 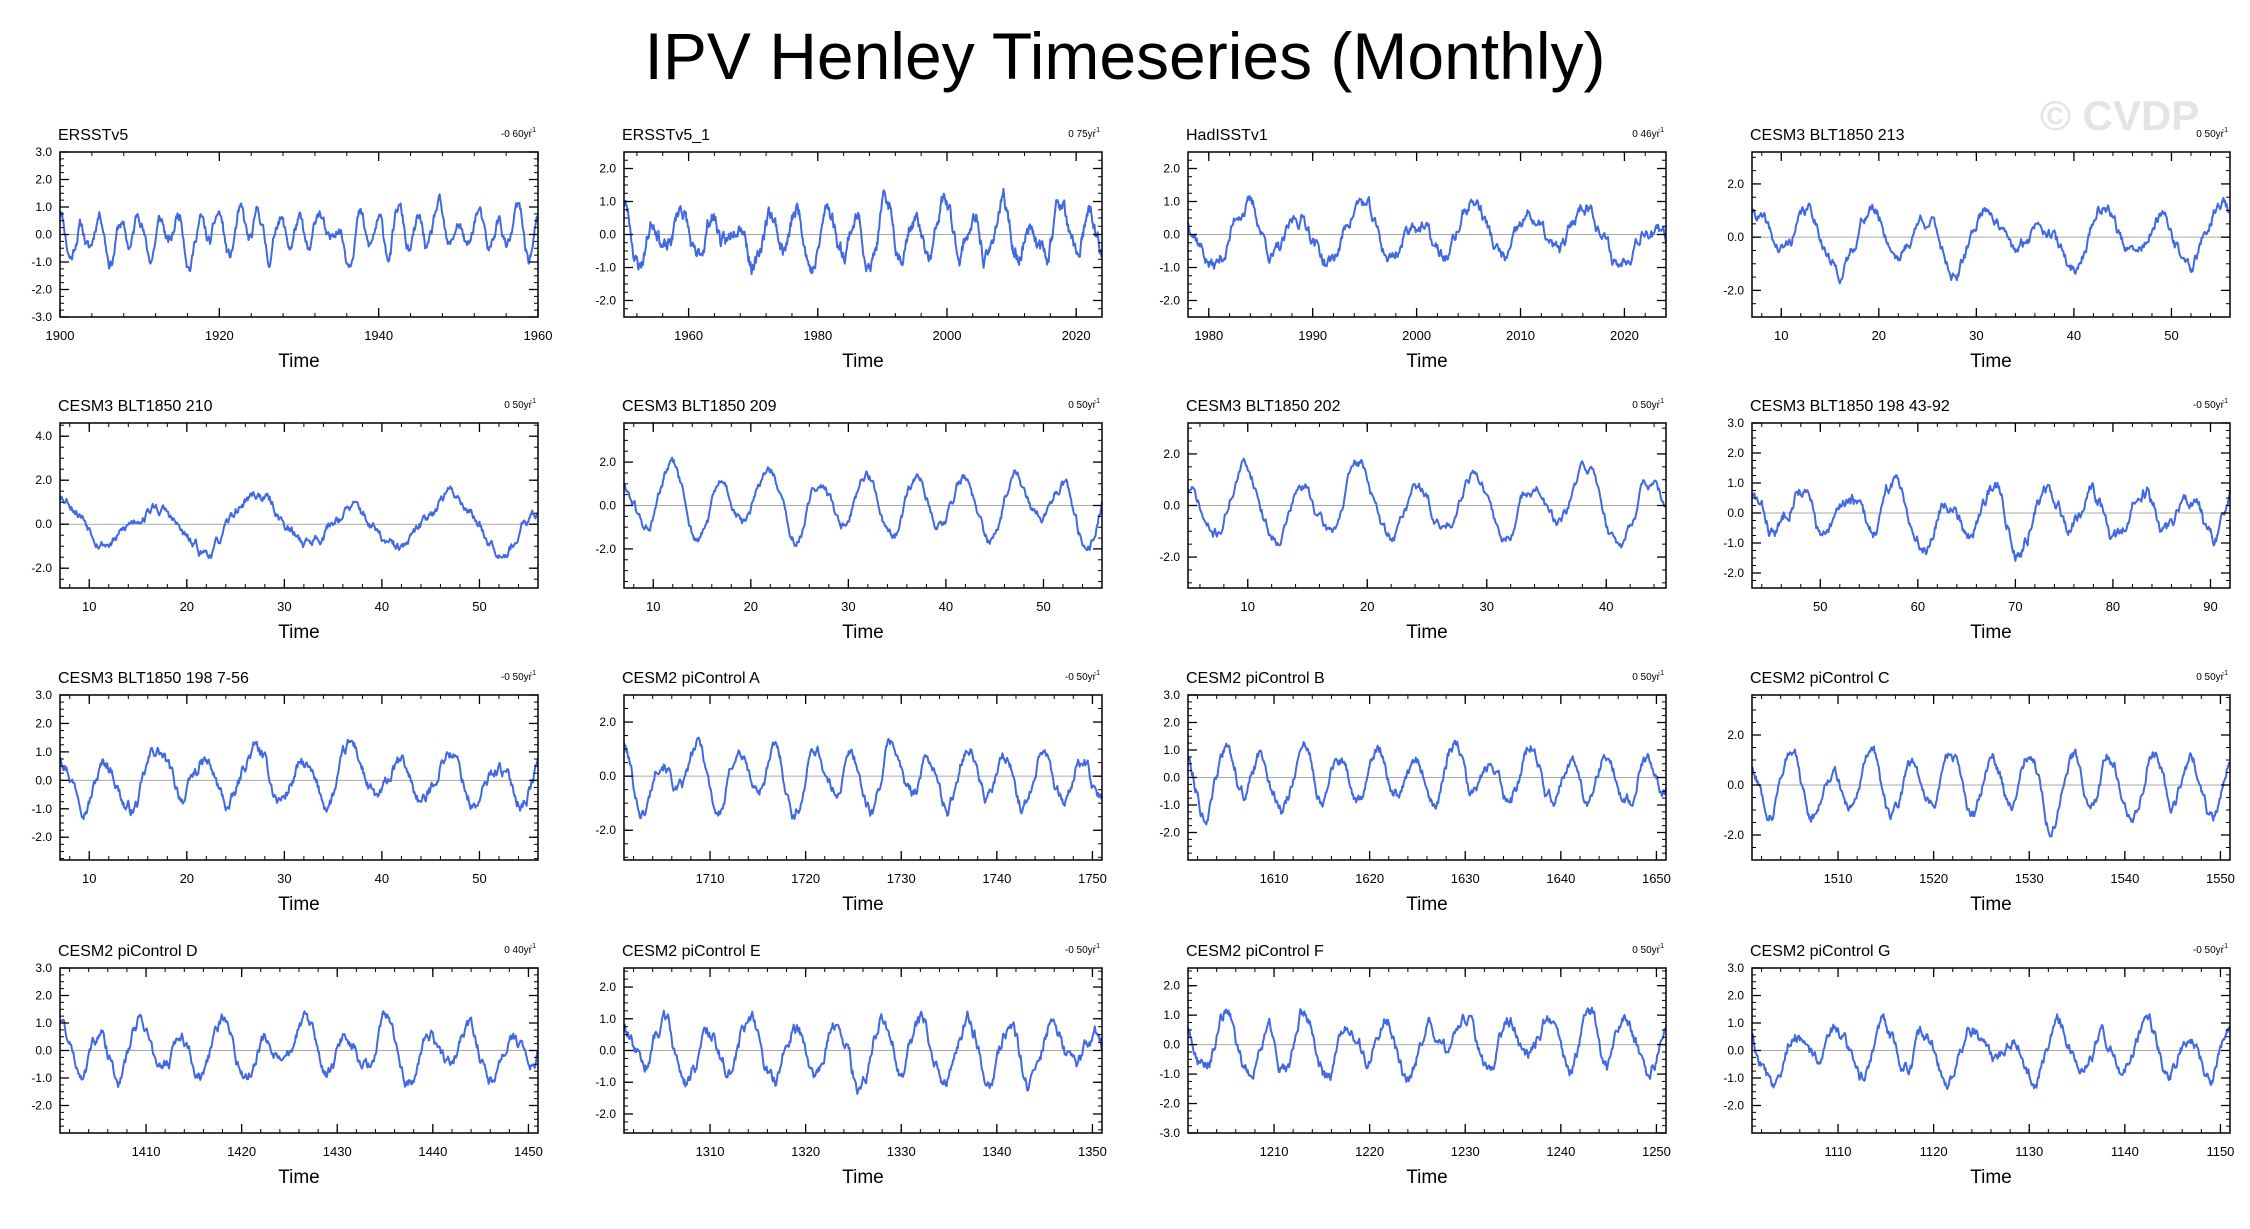 What do you see at coordinates (337, 1151) in the screenshot?
I see `x-tick-label: 1430` at bounding box center [337, 1151].